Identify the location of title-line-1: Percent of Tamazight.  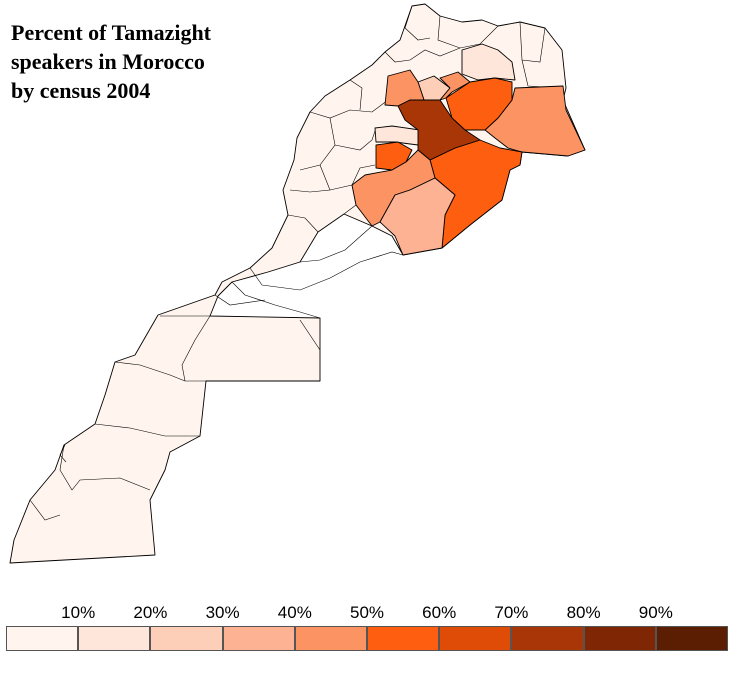
(111, 32).